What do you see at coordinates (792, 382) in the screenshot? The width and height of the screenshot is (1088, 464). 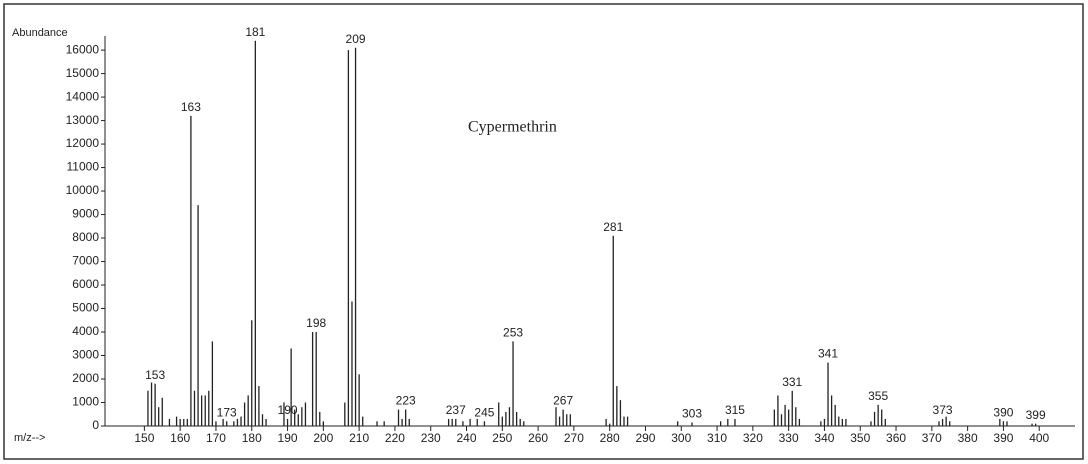 I see `peak-label: 331` at bounding box center [792, 382].